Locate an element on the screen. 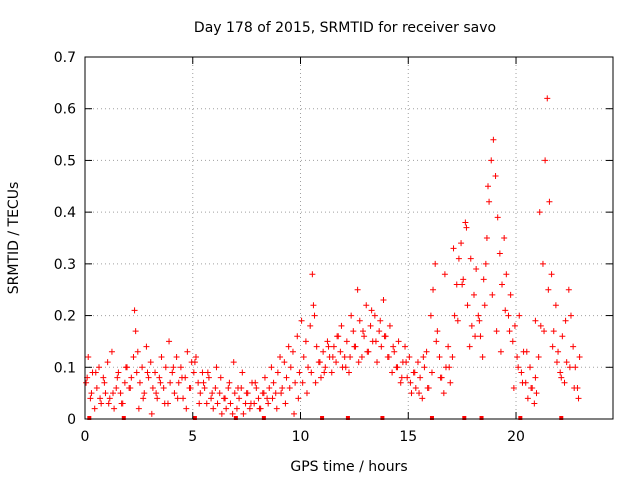  y-tick-label: 0.4 is located at coordinates (65, 213).